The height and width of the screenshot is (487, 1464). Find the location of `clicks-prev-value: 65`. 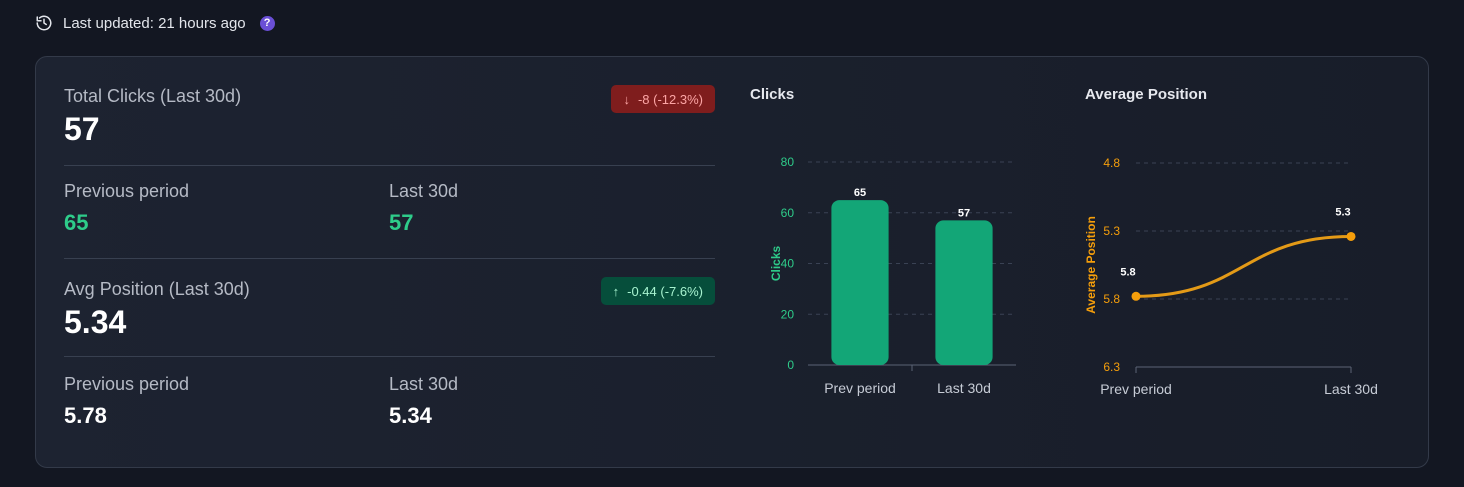

clicks-prev-value: 65 is located at coordinates (76, 222).